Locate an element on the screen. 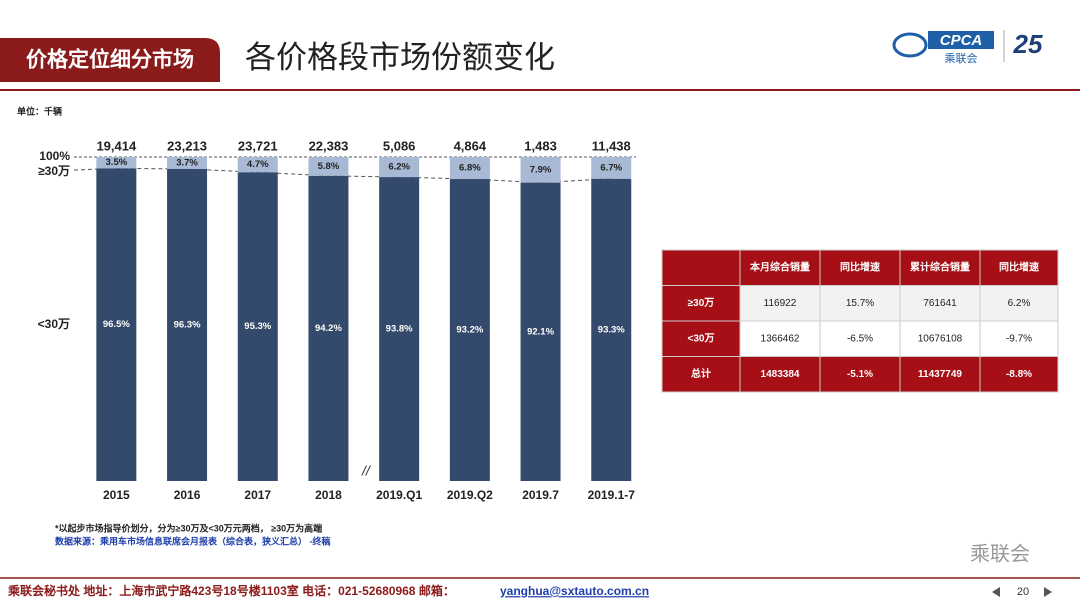 This screenshot has height=607, width=1080. data-label: 93.8% is located at coordinates (399, 329).